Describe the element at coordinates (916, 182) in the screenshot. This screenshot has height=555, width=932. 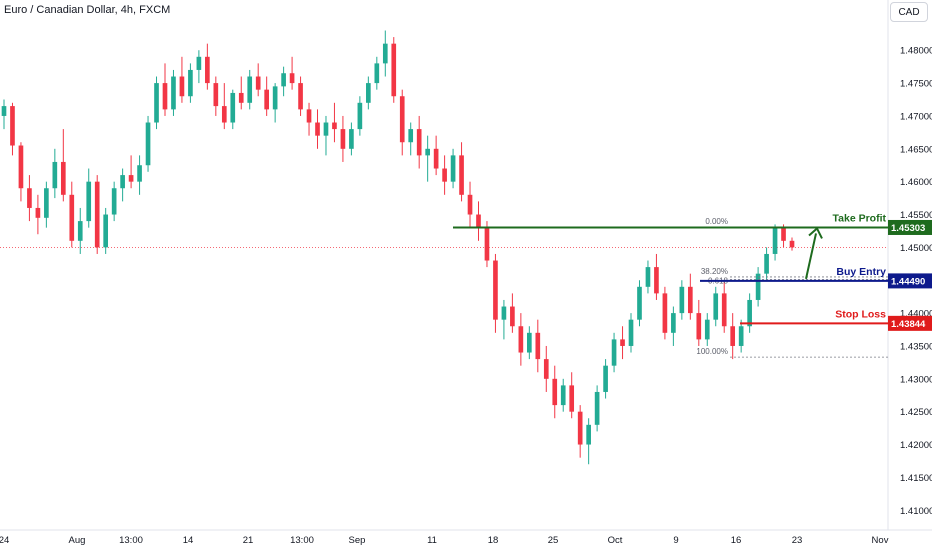
I see `y-tick-label: 1.46000` at that location.